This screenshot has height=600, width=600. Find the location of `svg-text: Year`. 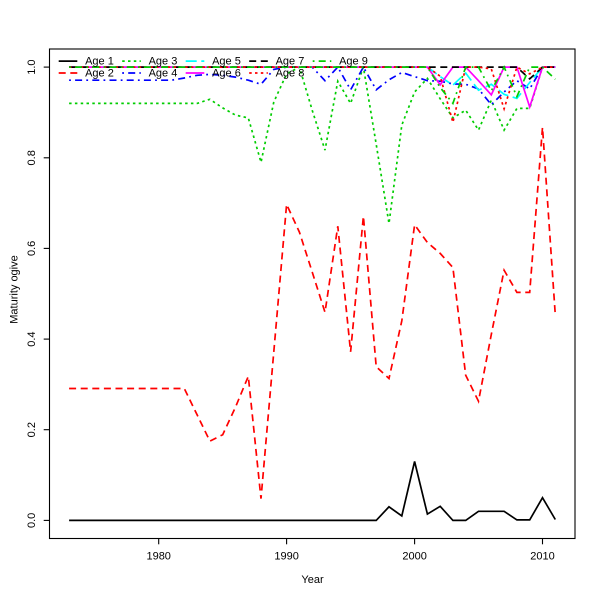

svg-text: Year is located at coordinates (312, 580).